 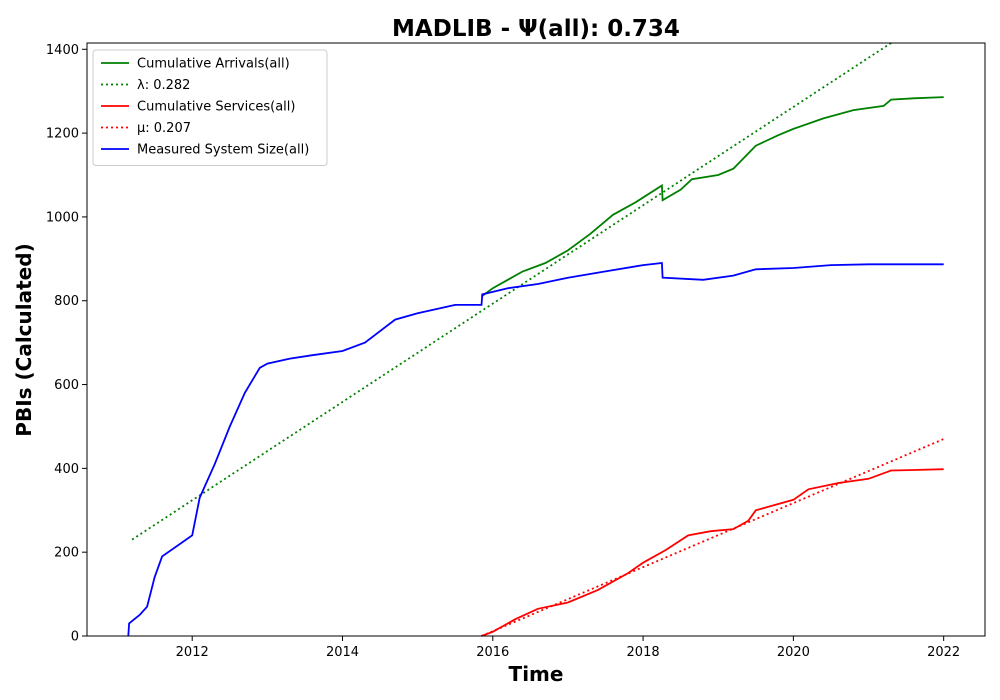 I want to click on y-tick-label: 0, so click(x=75, y=637).